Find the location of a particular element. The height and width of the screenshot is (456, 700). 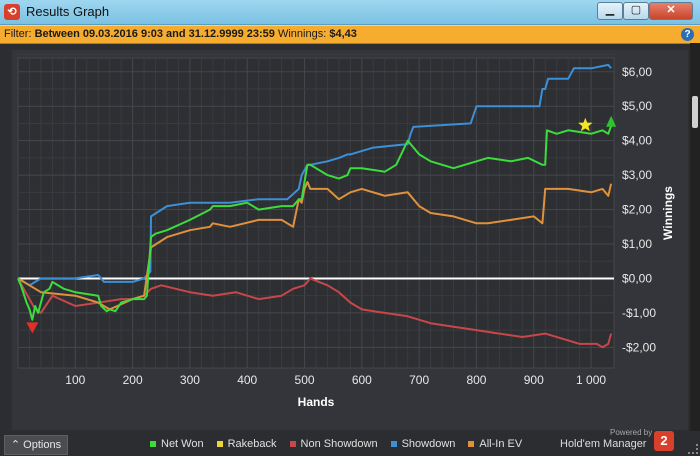

scrollbar-thumb is located at coordinates (695, 112).